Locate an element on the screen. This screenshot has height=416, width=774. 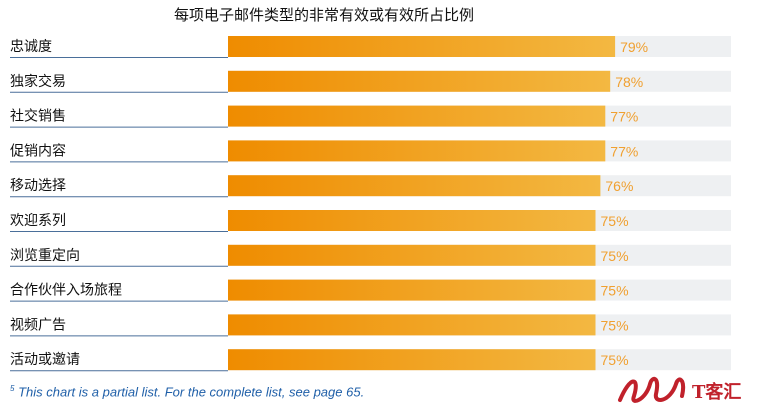
watermark-logo: T客汇 is located at coordinates (679, 389).